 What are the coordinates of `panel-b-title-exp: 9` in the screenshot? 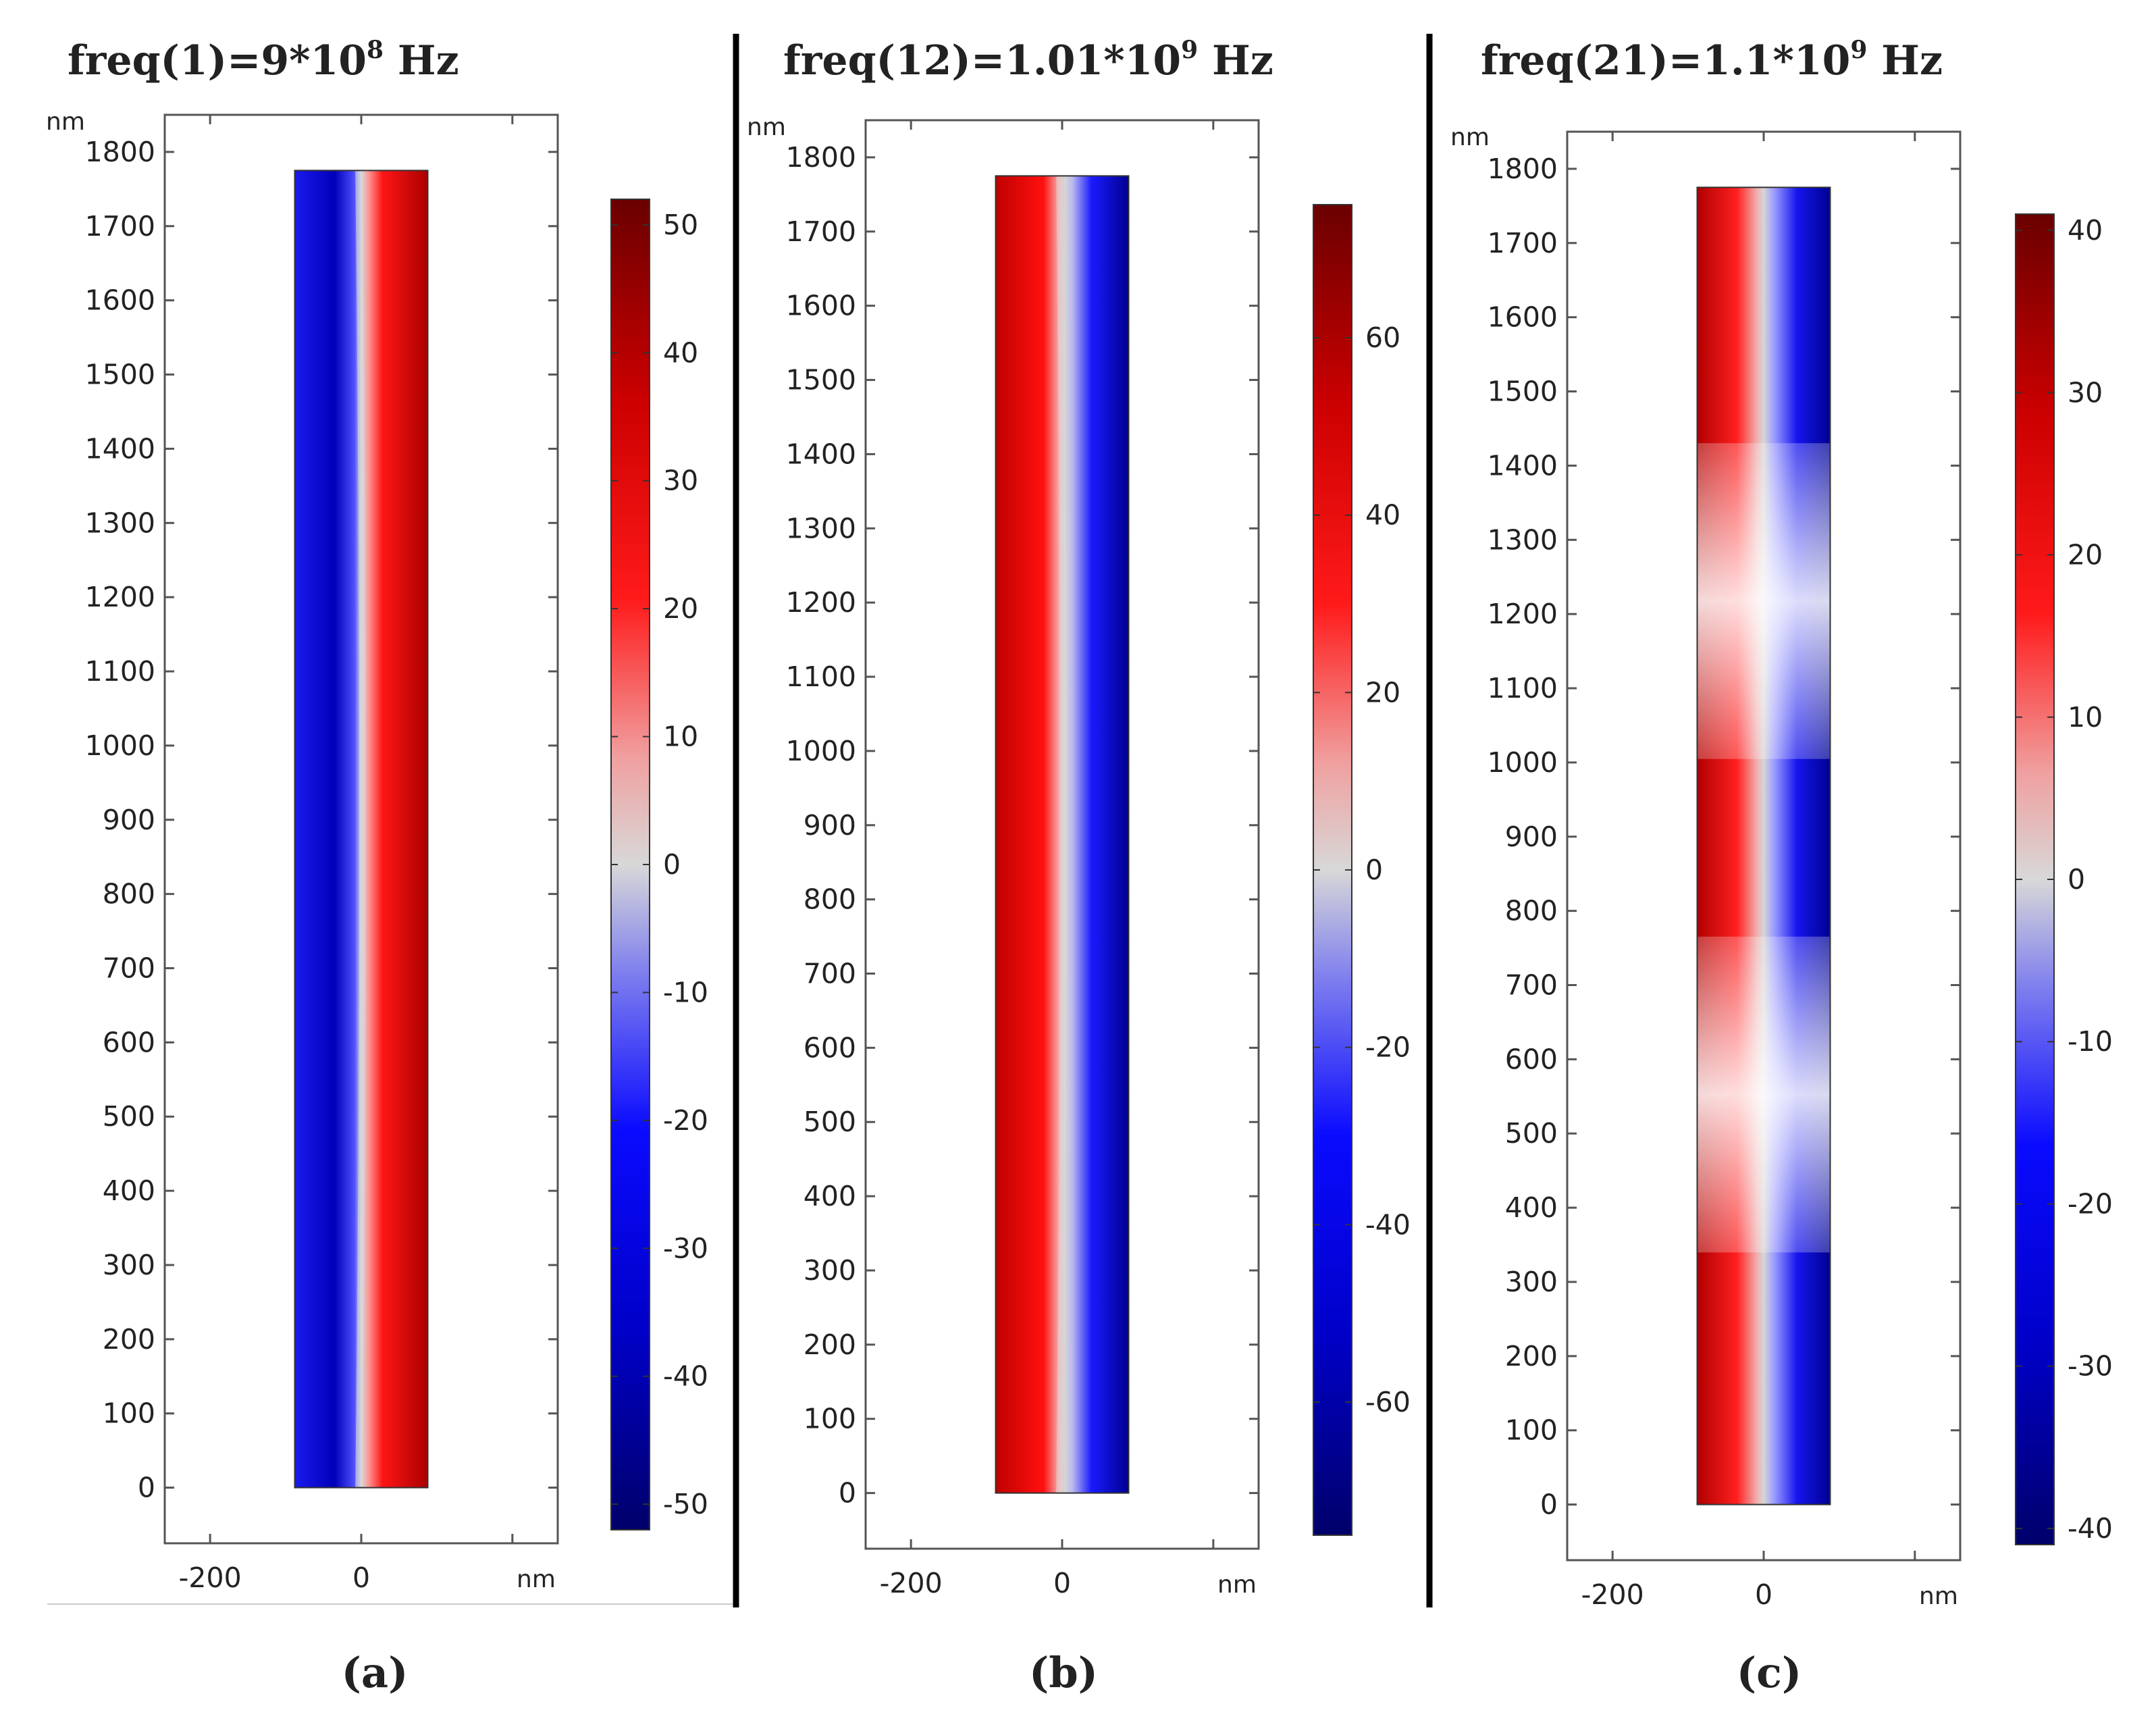 It's located at (1189, 50).